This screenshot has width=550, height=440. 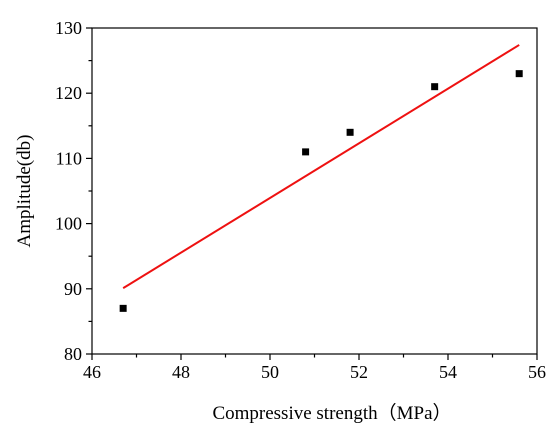 What do you see at coordinates (24, 191) in the screenshot?
I see `y-axis-label: Amplitude(db)` at bounding box center [24, 191].